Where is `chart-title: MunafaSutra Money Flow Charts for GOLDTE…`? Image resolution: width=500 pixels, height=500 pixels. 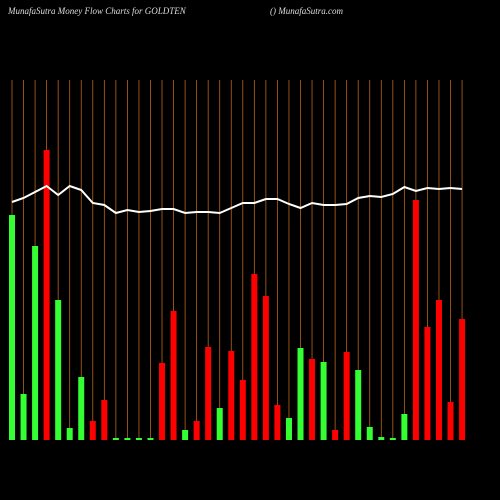
chart-title: MunafaSutra Money Flow Charts for GOLDTE… is located at coordinates (97, 11).